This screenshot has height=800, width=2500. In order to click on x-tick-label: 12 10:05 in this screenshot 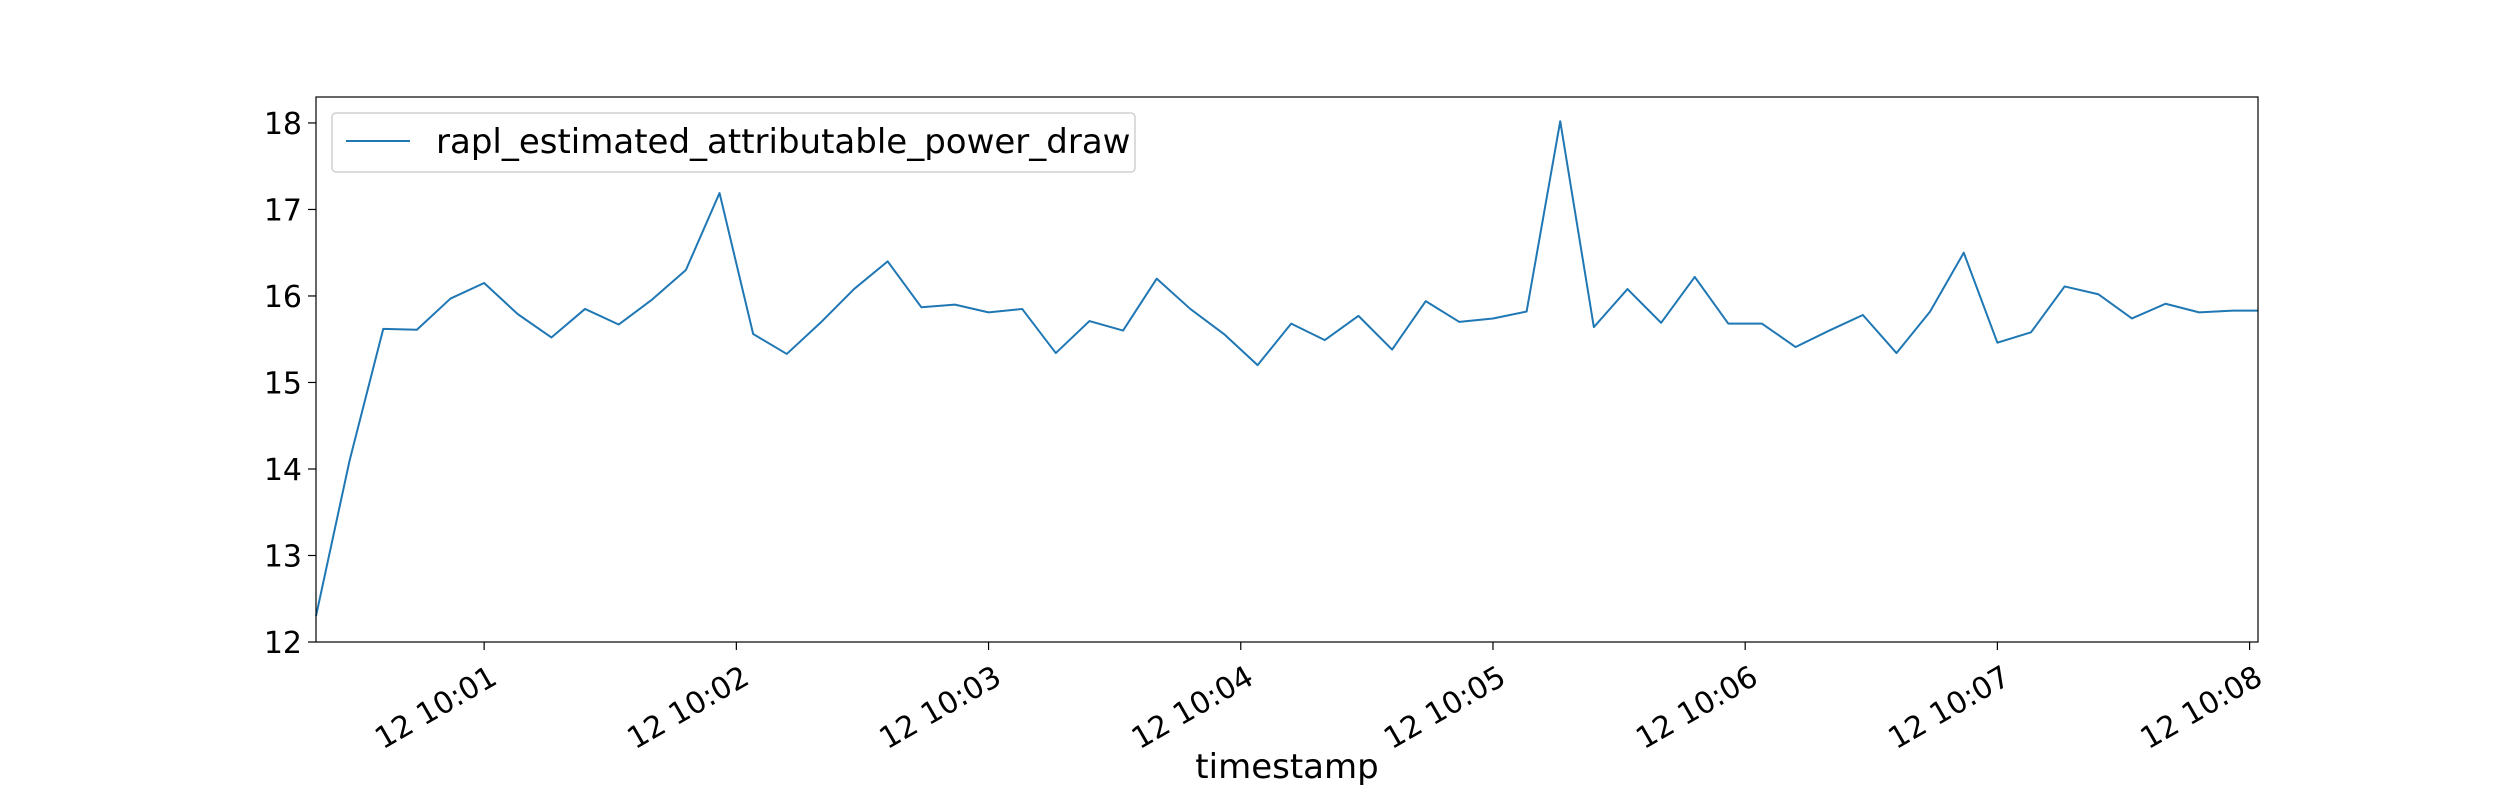, I will do `click(1445, 707)`.